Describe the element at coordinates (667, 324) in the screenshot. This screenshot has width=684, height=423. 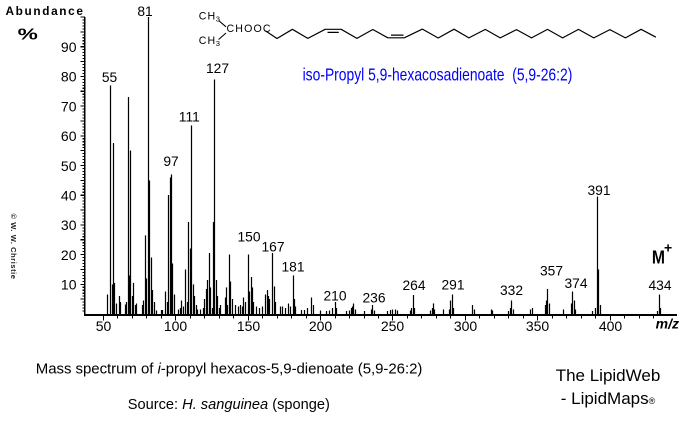
I see `svg-text: m/z` at that location.